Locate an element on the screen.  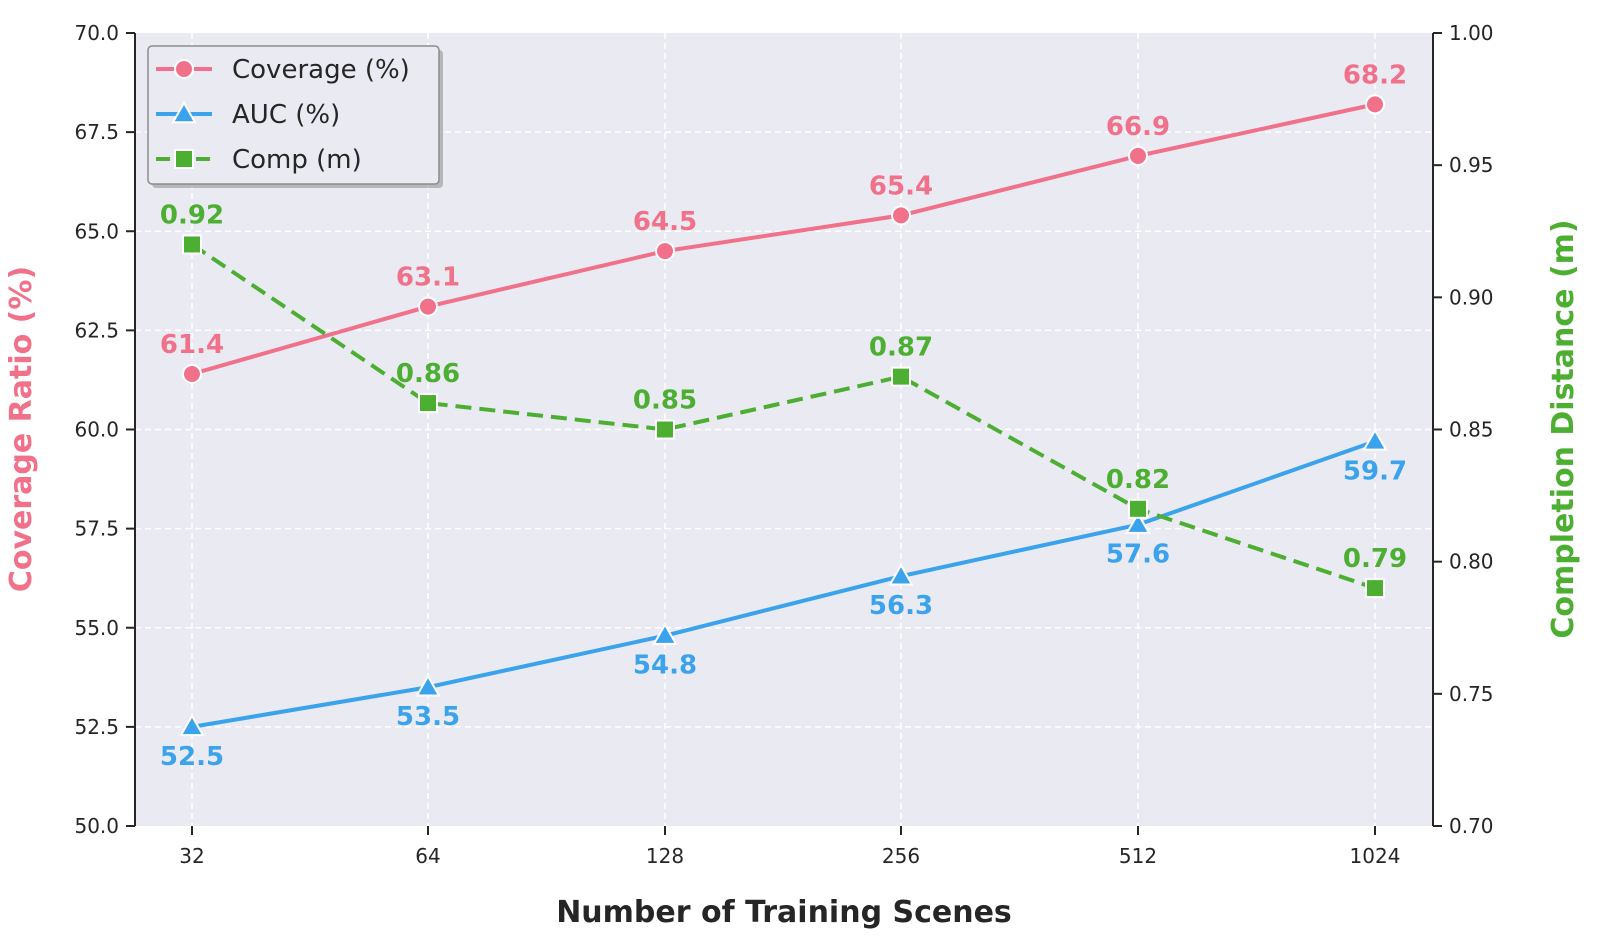
comp-data-label: 0.82 is located at coordinates (1138, 480).